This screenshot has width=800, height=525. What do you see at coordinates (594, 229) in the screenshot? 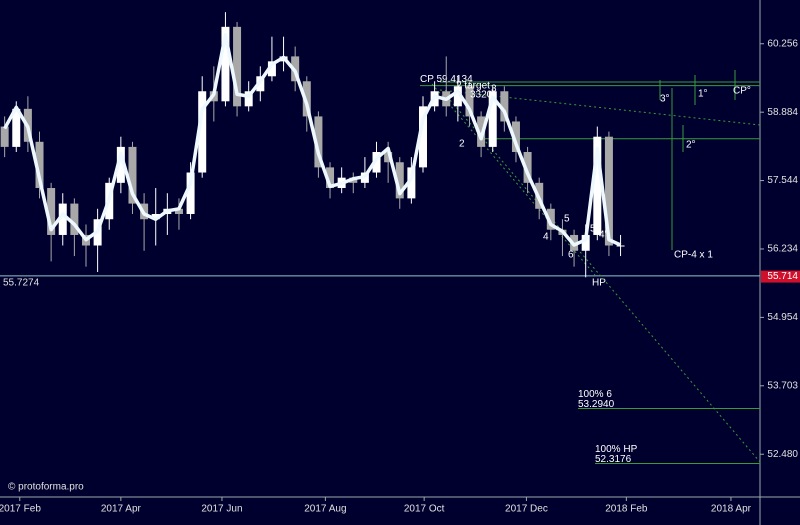
I see `annotation: 5'` at bounding box center [594, 229].